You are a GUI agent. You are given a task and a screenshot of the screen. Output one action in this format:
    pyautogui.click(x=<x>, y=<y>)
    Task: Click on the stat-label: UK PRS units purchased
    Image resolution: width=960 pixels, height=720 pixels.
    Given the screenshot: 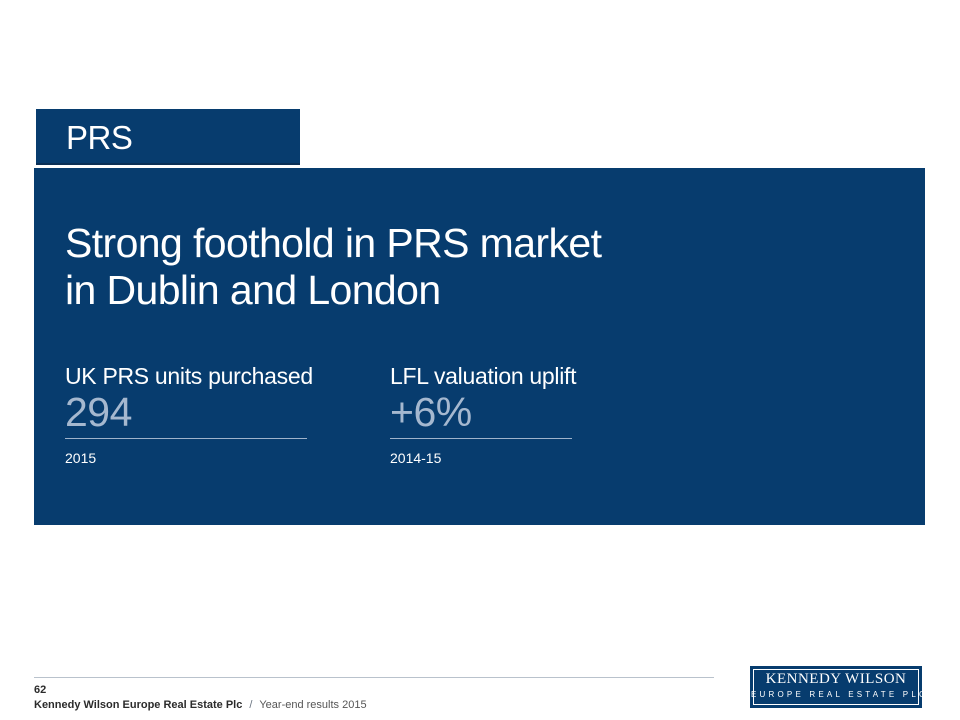 What is the action you would take?
    pyautogui.click(x=189, y=376)
    